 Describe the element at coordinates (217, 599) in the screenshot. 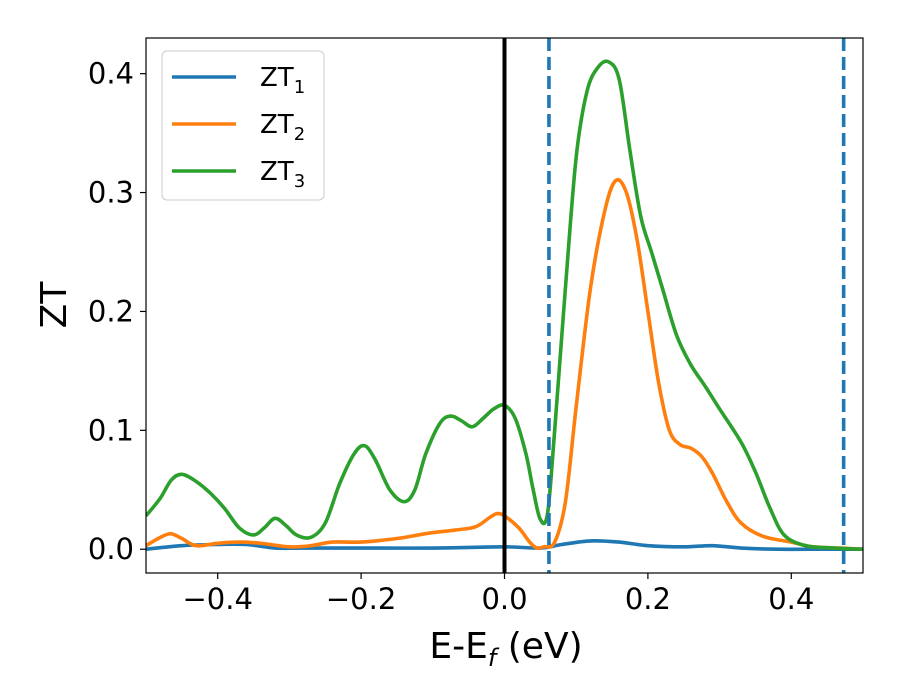

I see `x-tick-label: −0.4` at that location.